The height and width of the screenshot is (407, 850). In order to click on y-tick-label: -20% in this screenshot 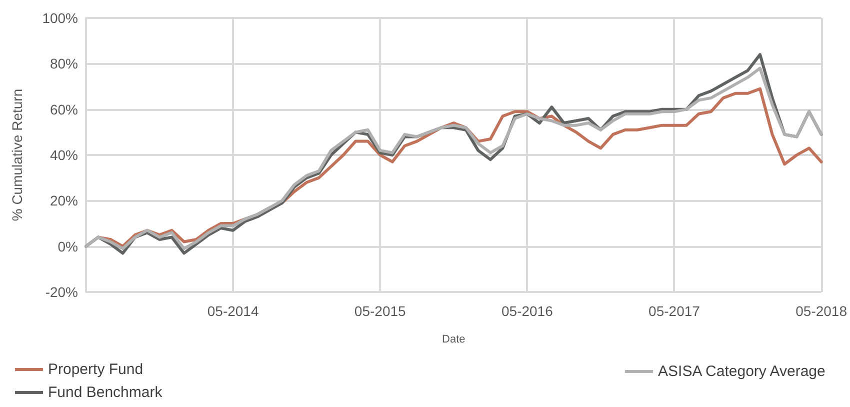, I will do `click(61, 292)`.